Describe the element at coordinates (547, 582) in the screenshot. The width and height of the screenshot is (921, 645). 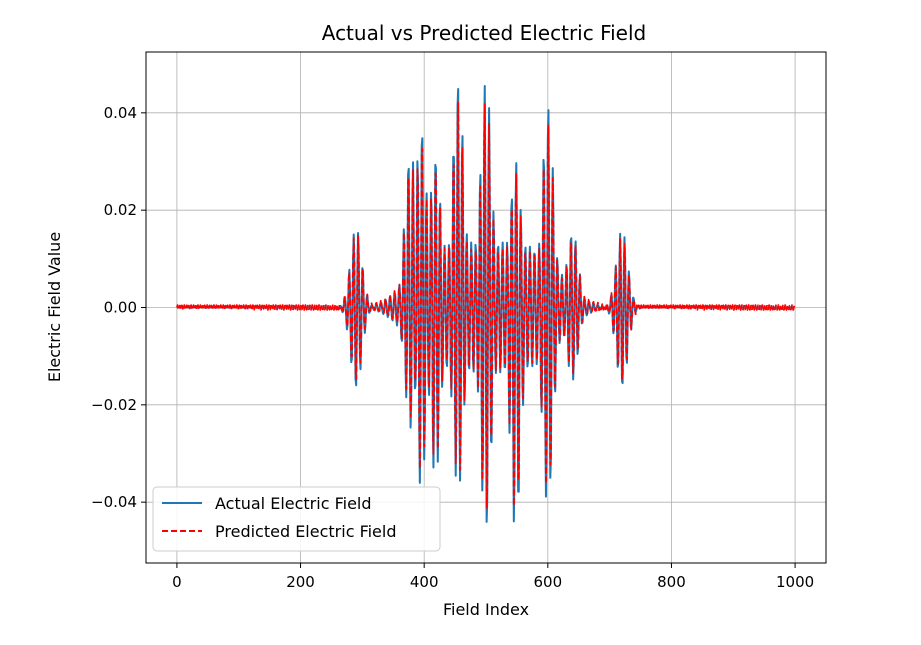
I see `x-tick-label: 600` at that location.